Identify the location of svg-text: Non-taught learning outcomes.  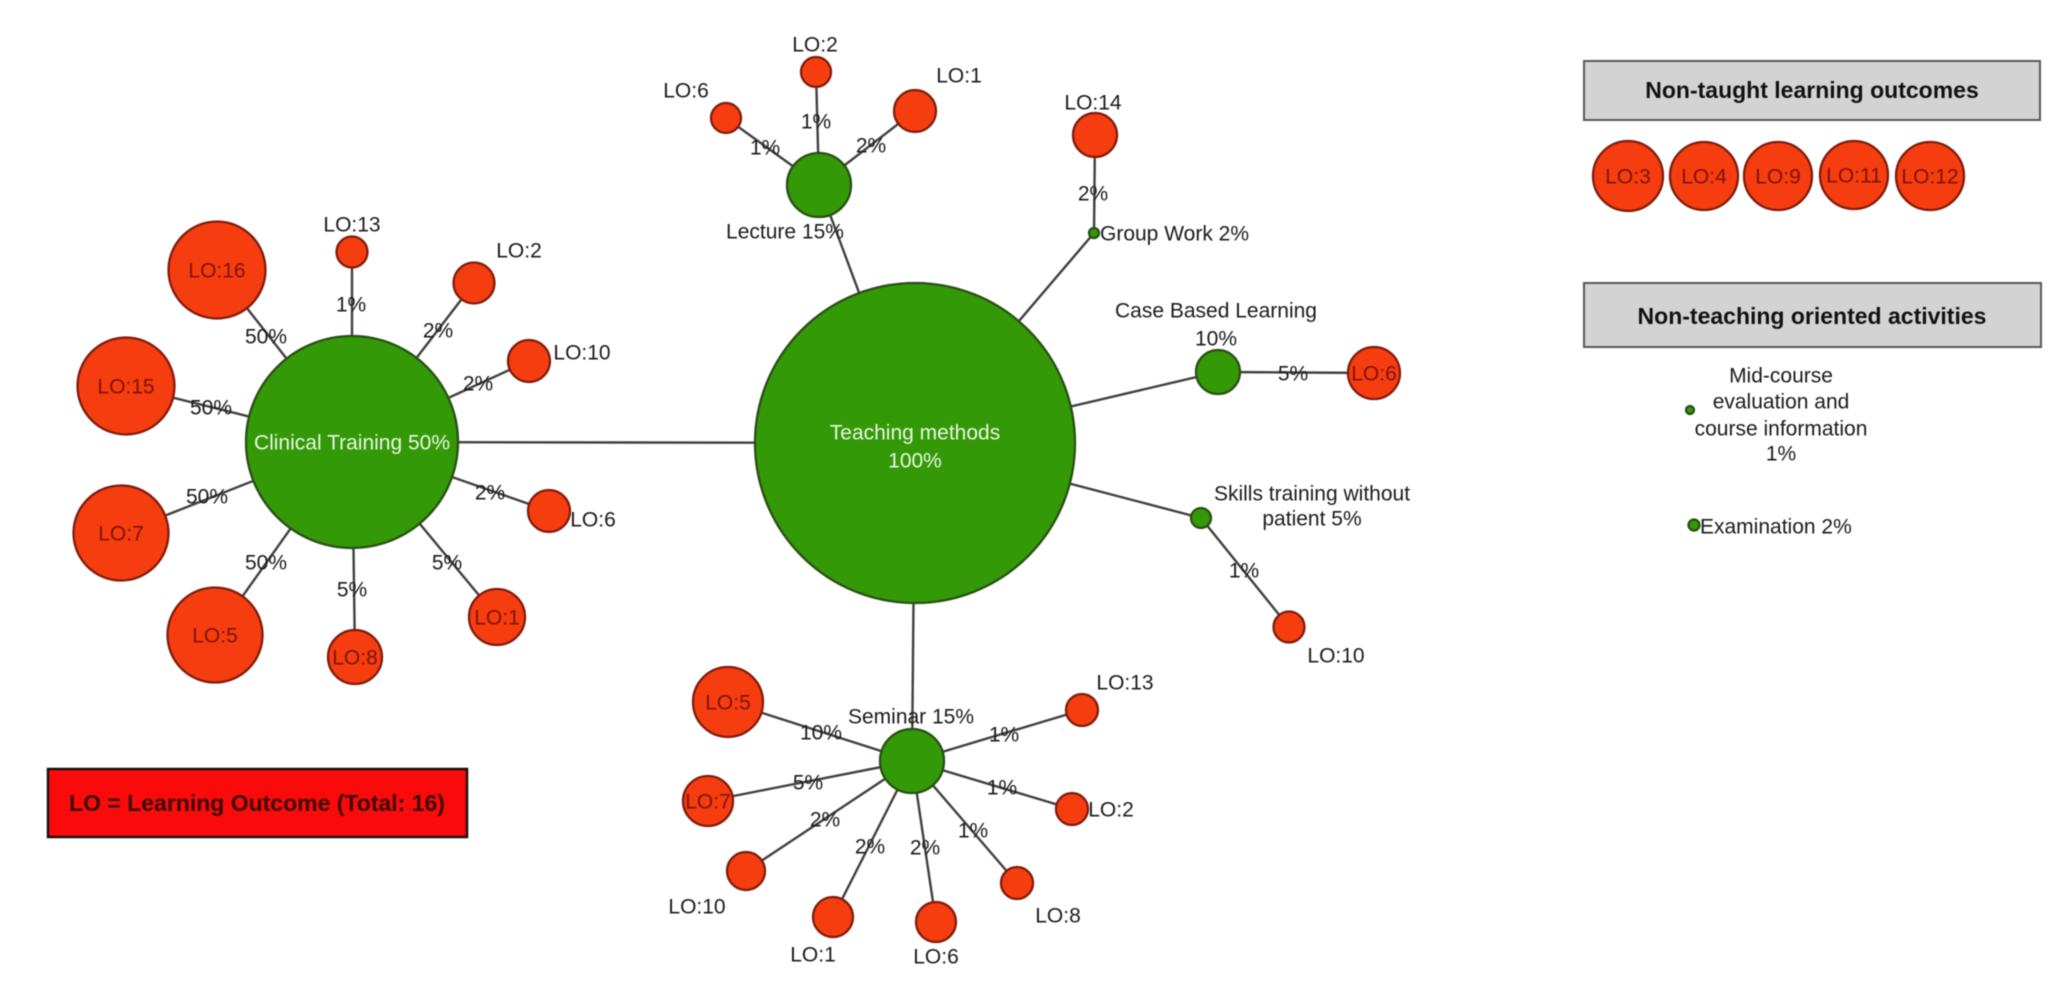
(1812, 90).